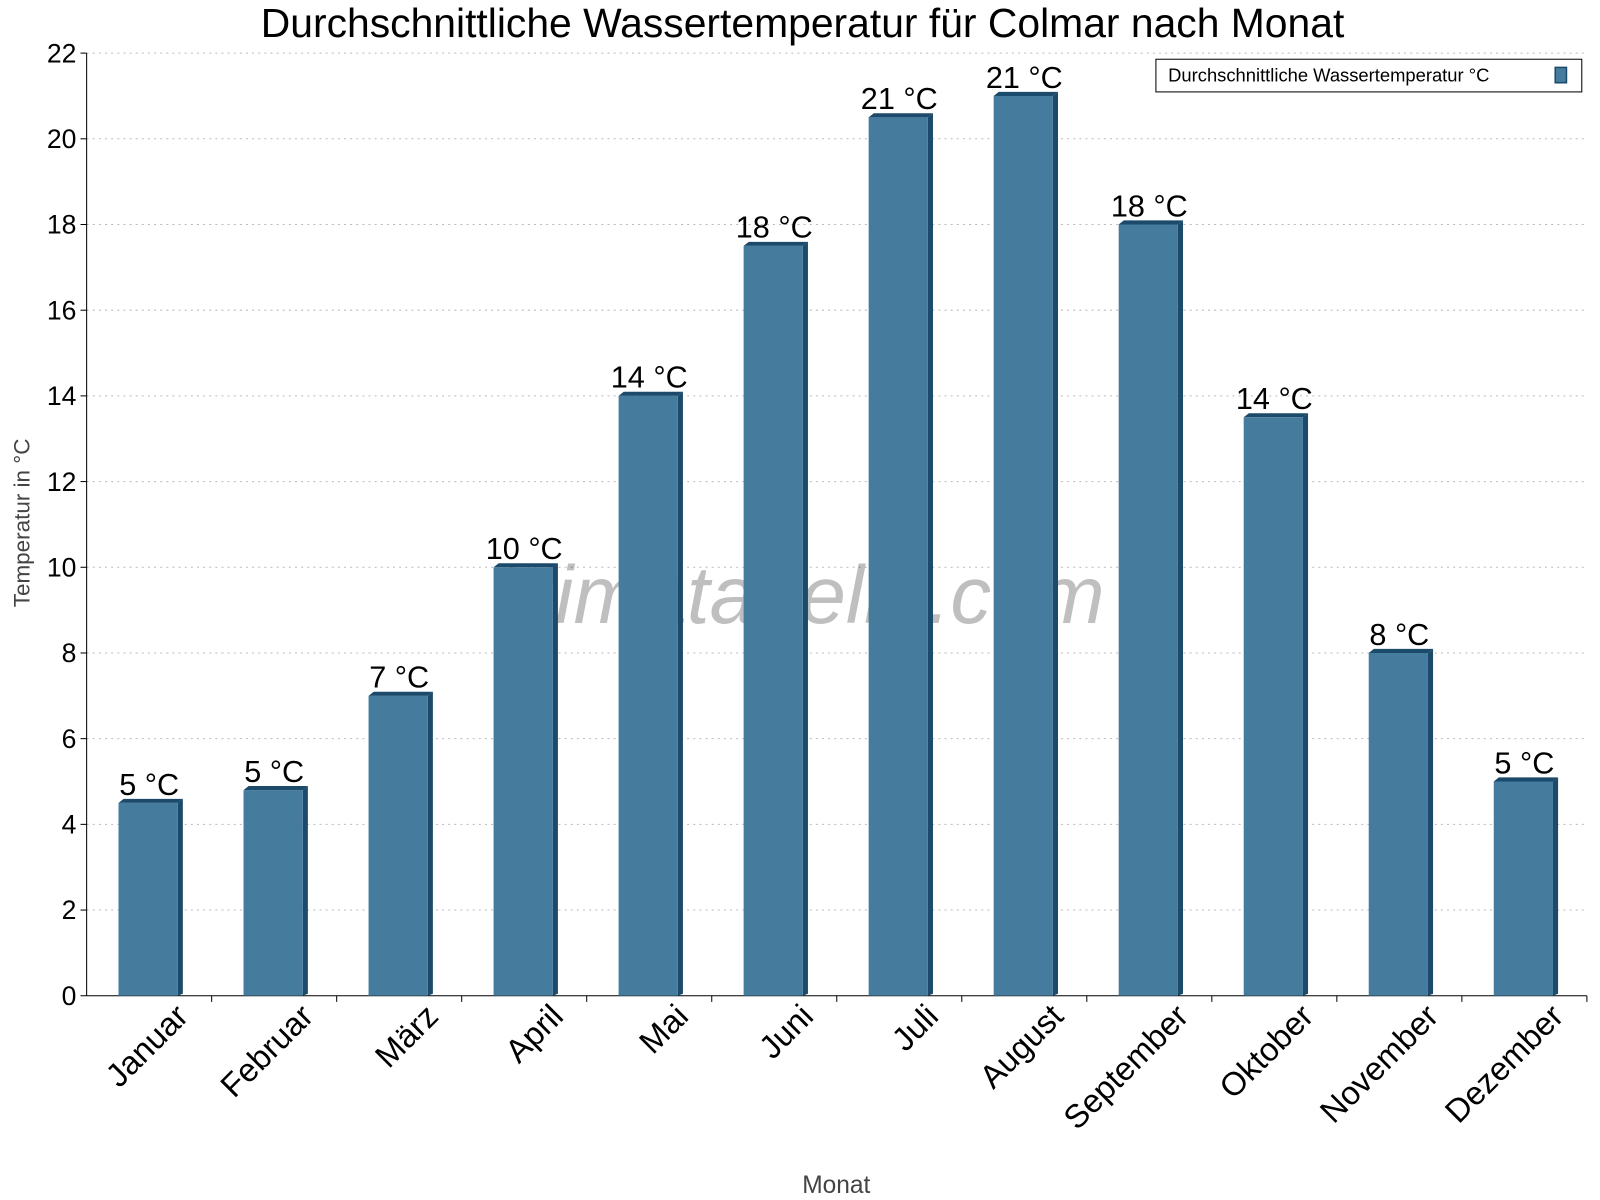 This screenshot has width=1600, height=1200. Describe the element at coordinates (62, 225) in the screenshot. I see `y-tick-label: 18` at that location.